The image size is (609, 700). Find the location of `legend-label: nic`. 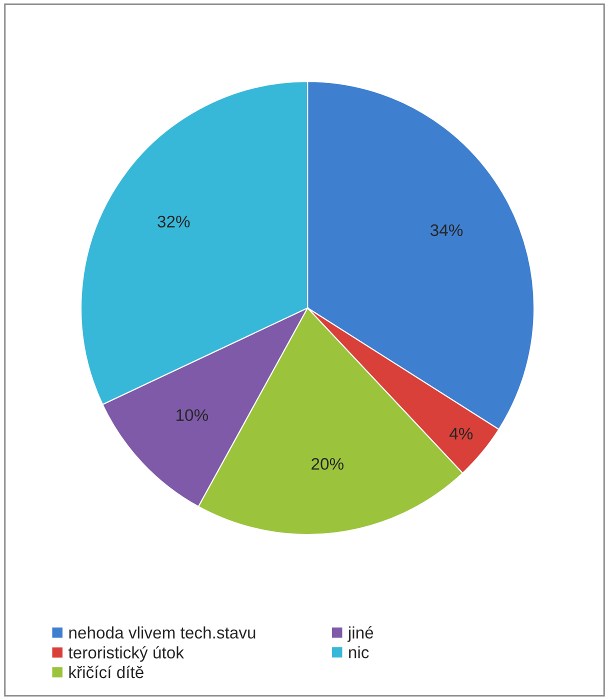

legend-label: nic is located at coordinates (359, 652).